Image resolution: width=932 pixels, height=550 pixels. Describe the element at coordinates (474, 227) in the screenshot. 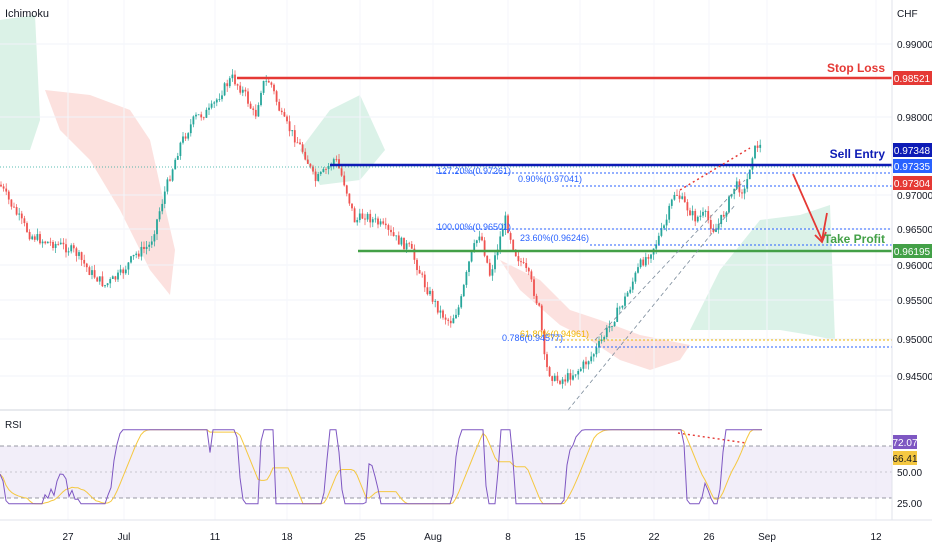

I see `fib-label-100: 100.00%(0.96501)` at that location.